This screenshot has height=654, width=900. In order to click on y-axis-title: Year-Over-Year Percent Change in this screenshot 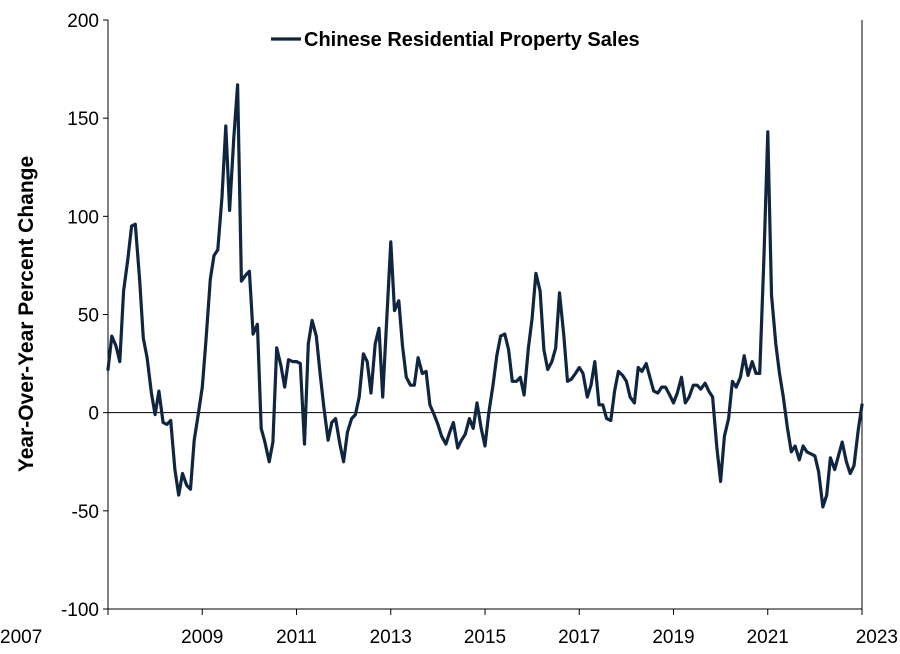, I will do `click(26, 314)`.